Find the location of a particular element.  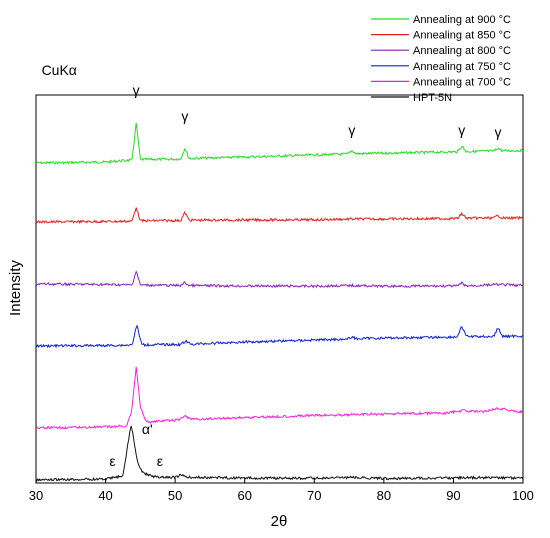

x-tick-label-60: 60 is located at coordinates (244, 495).